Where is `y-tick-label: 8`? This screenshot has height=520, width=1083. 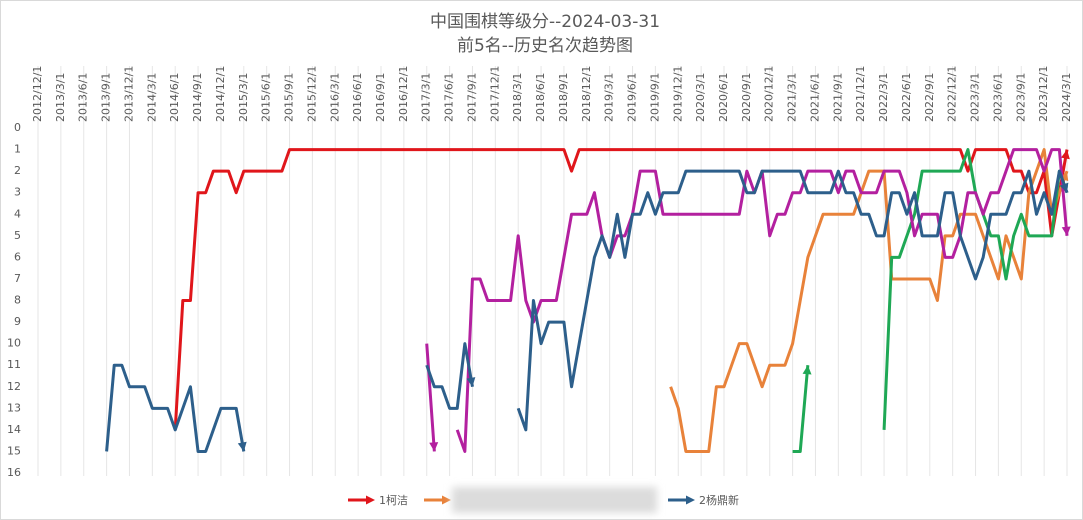 y-tick-label: 8 is located at coordinates (17, 300).